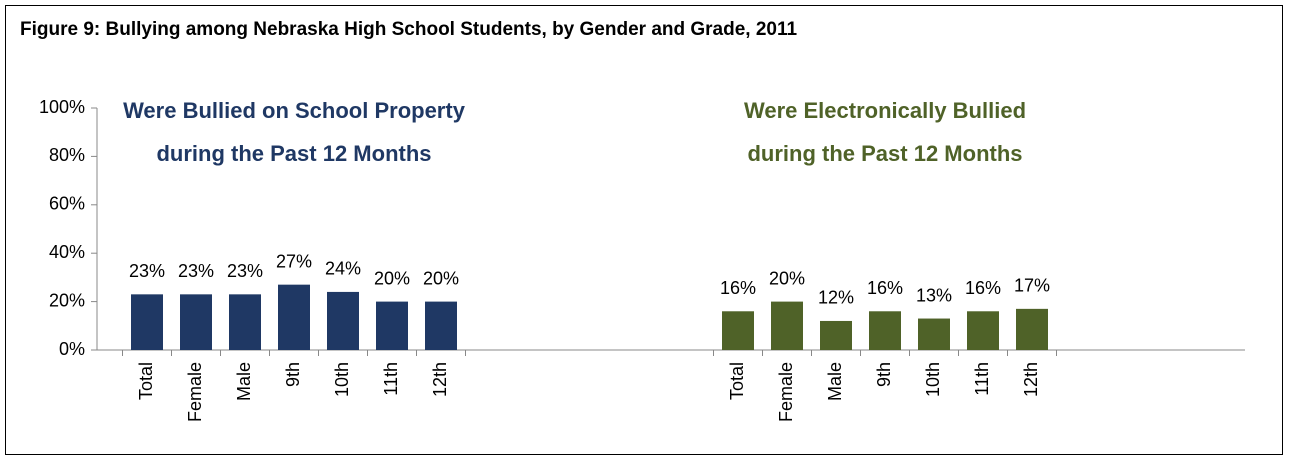 The image size is (1289, 462). What do you see at coordinates (67, 155) in the screenshot?
I see `y-tick-label: 80%` at bounding box center [67, 155].